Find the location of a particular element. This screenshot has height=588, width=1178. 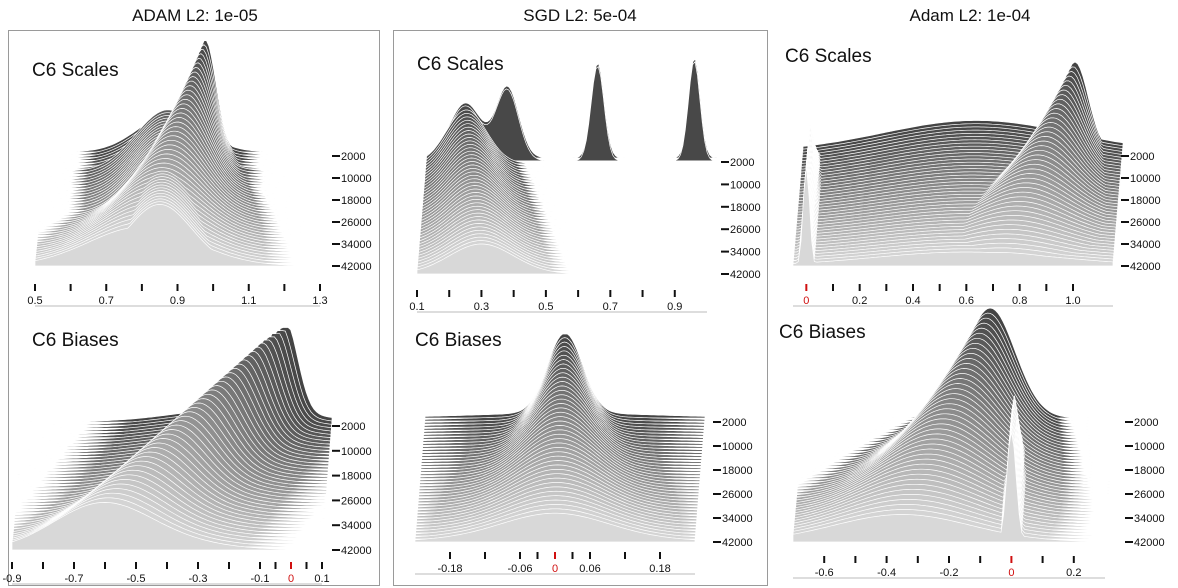

x-tick-label-1.1: 1.1 is located at coordinates (248, 301).